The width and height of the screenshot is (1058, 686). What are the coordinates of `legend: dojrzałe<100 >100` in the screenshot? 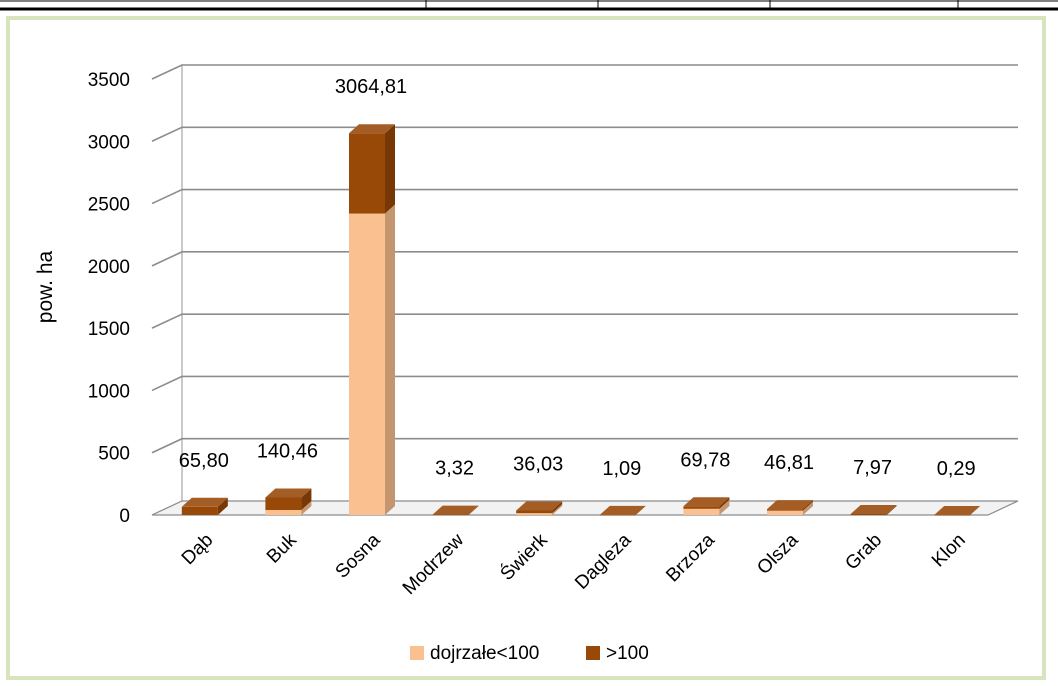 It's located at (529, 653).